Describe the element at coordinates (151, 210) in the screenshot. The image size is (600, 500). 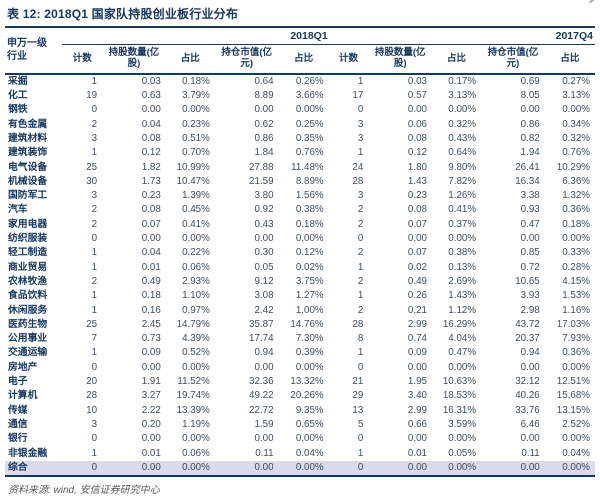
I see `value-cell: 0.08` at that location.